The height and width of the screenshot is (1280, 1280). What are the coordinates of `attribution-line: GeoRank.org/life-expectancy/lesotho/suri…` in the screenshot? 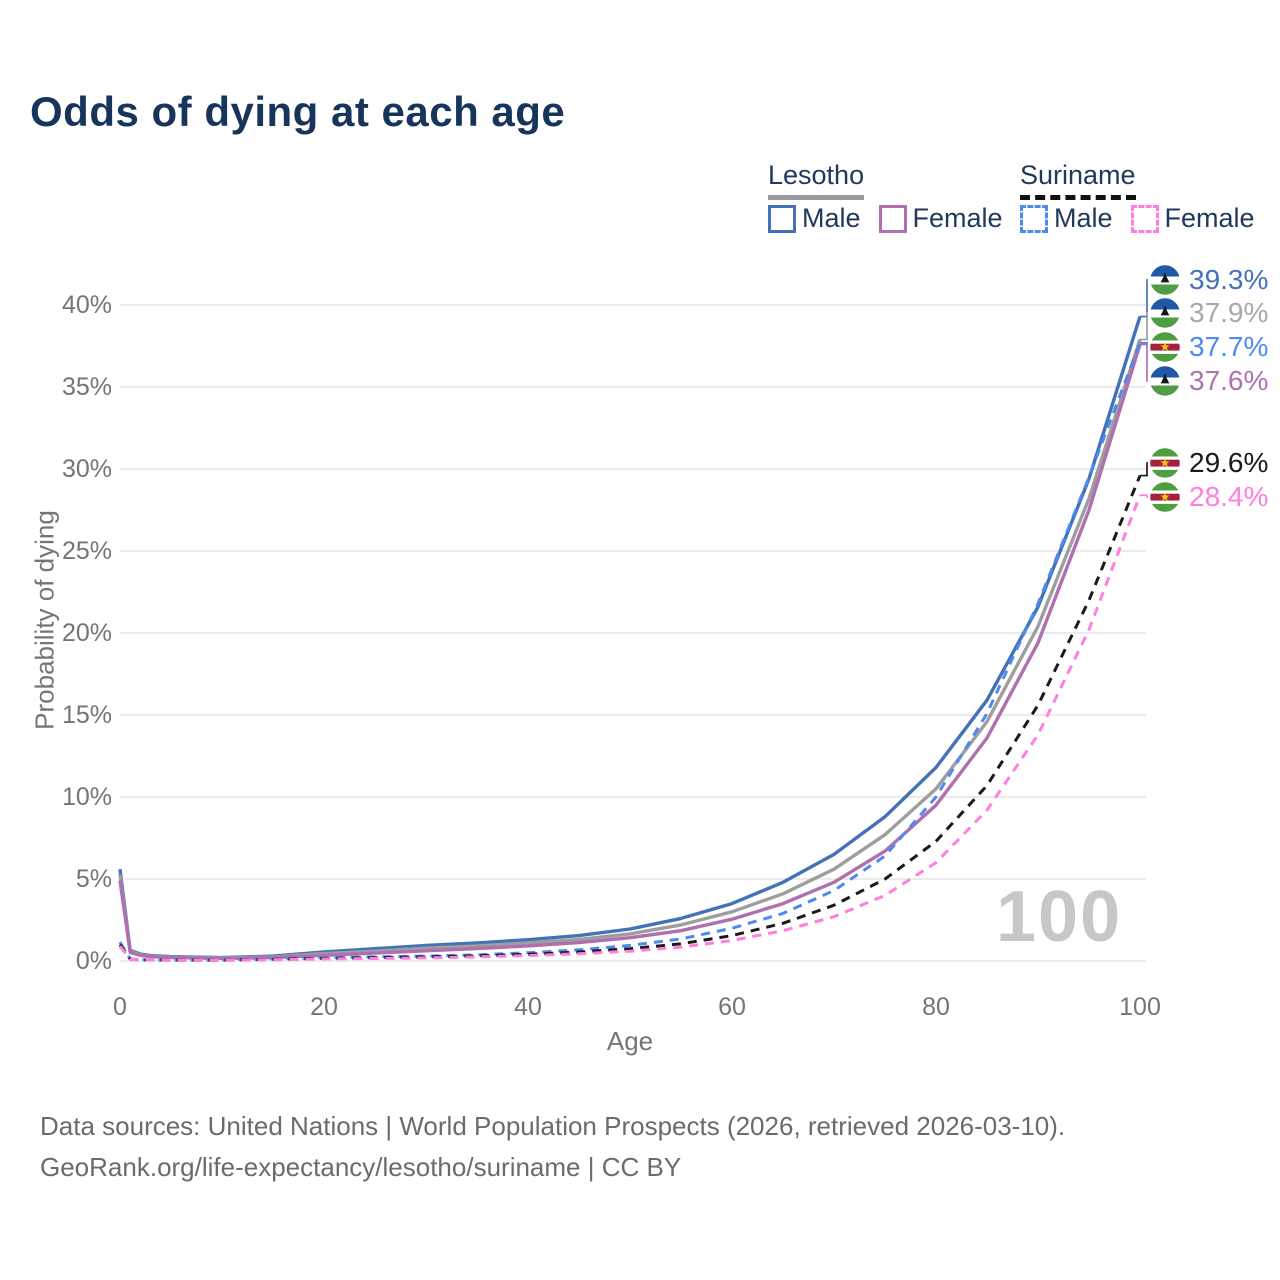 It's located at (361, 1167).